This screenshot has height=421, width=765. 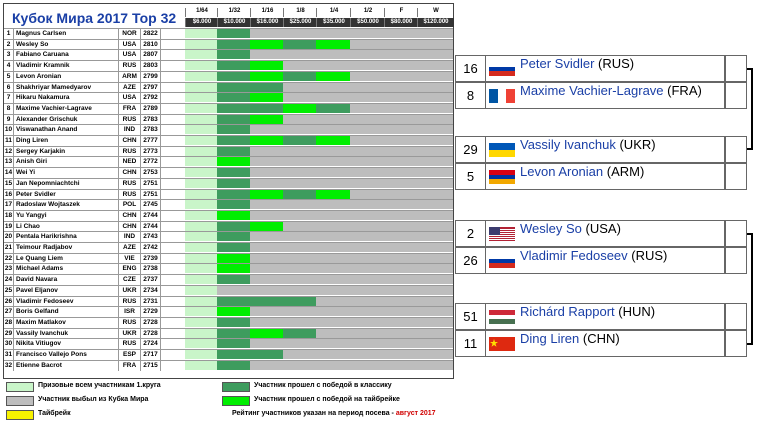 What do you see at coordinates (568, 144) in the screenshot?
I see `bracket-player-link: Vassily Ivanchuk` at bounding box center [568, 144].